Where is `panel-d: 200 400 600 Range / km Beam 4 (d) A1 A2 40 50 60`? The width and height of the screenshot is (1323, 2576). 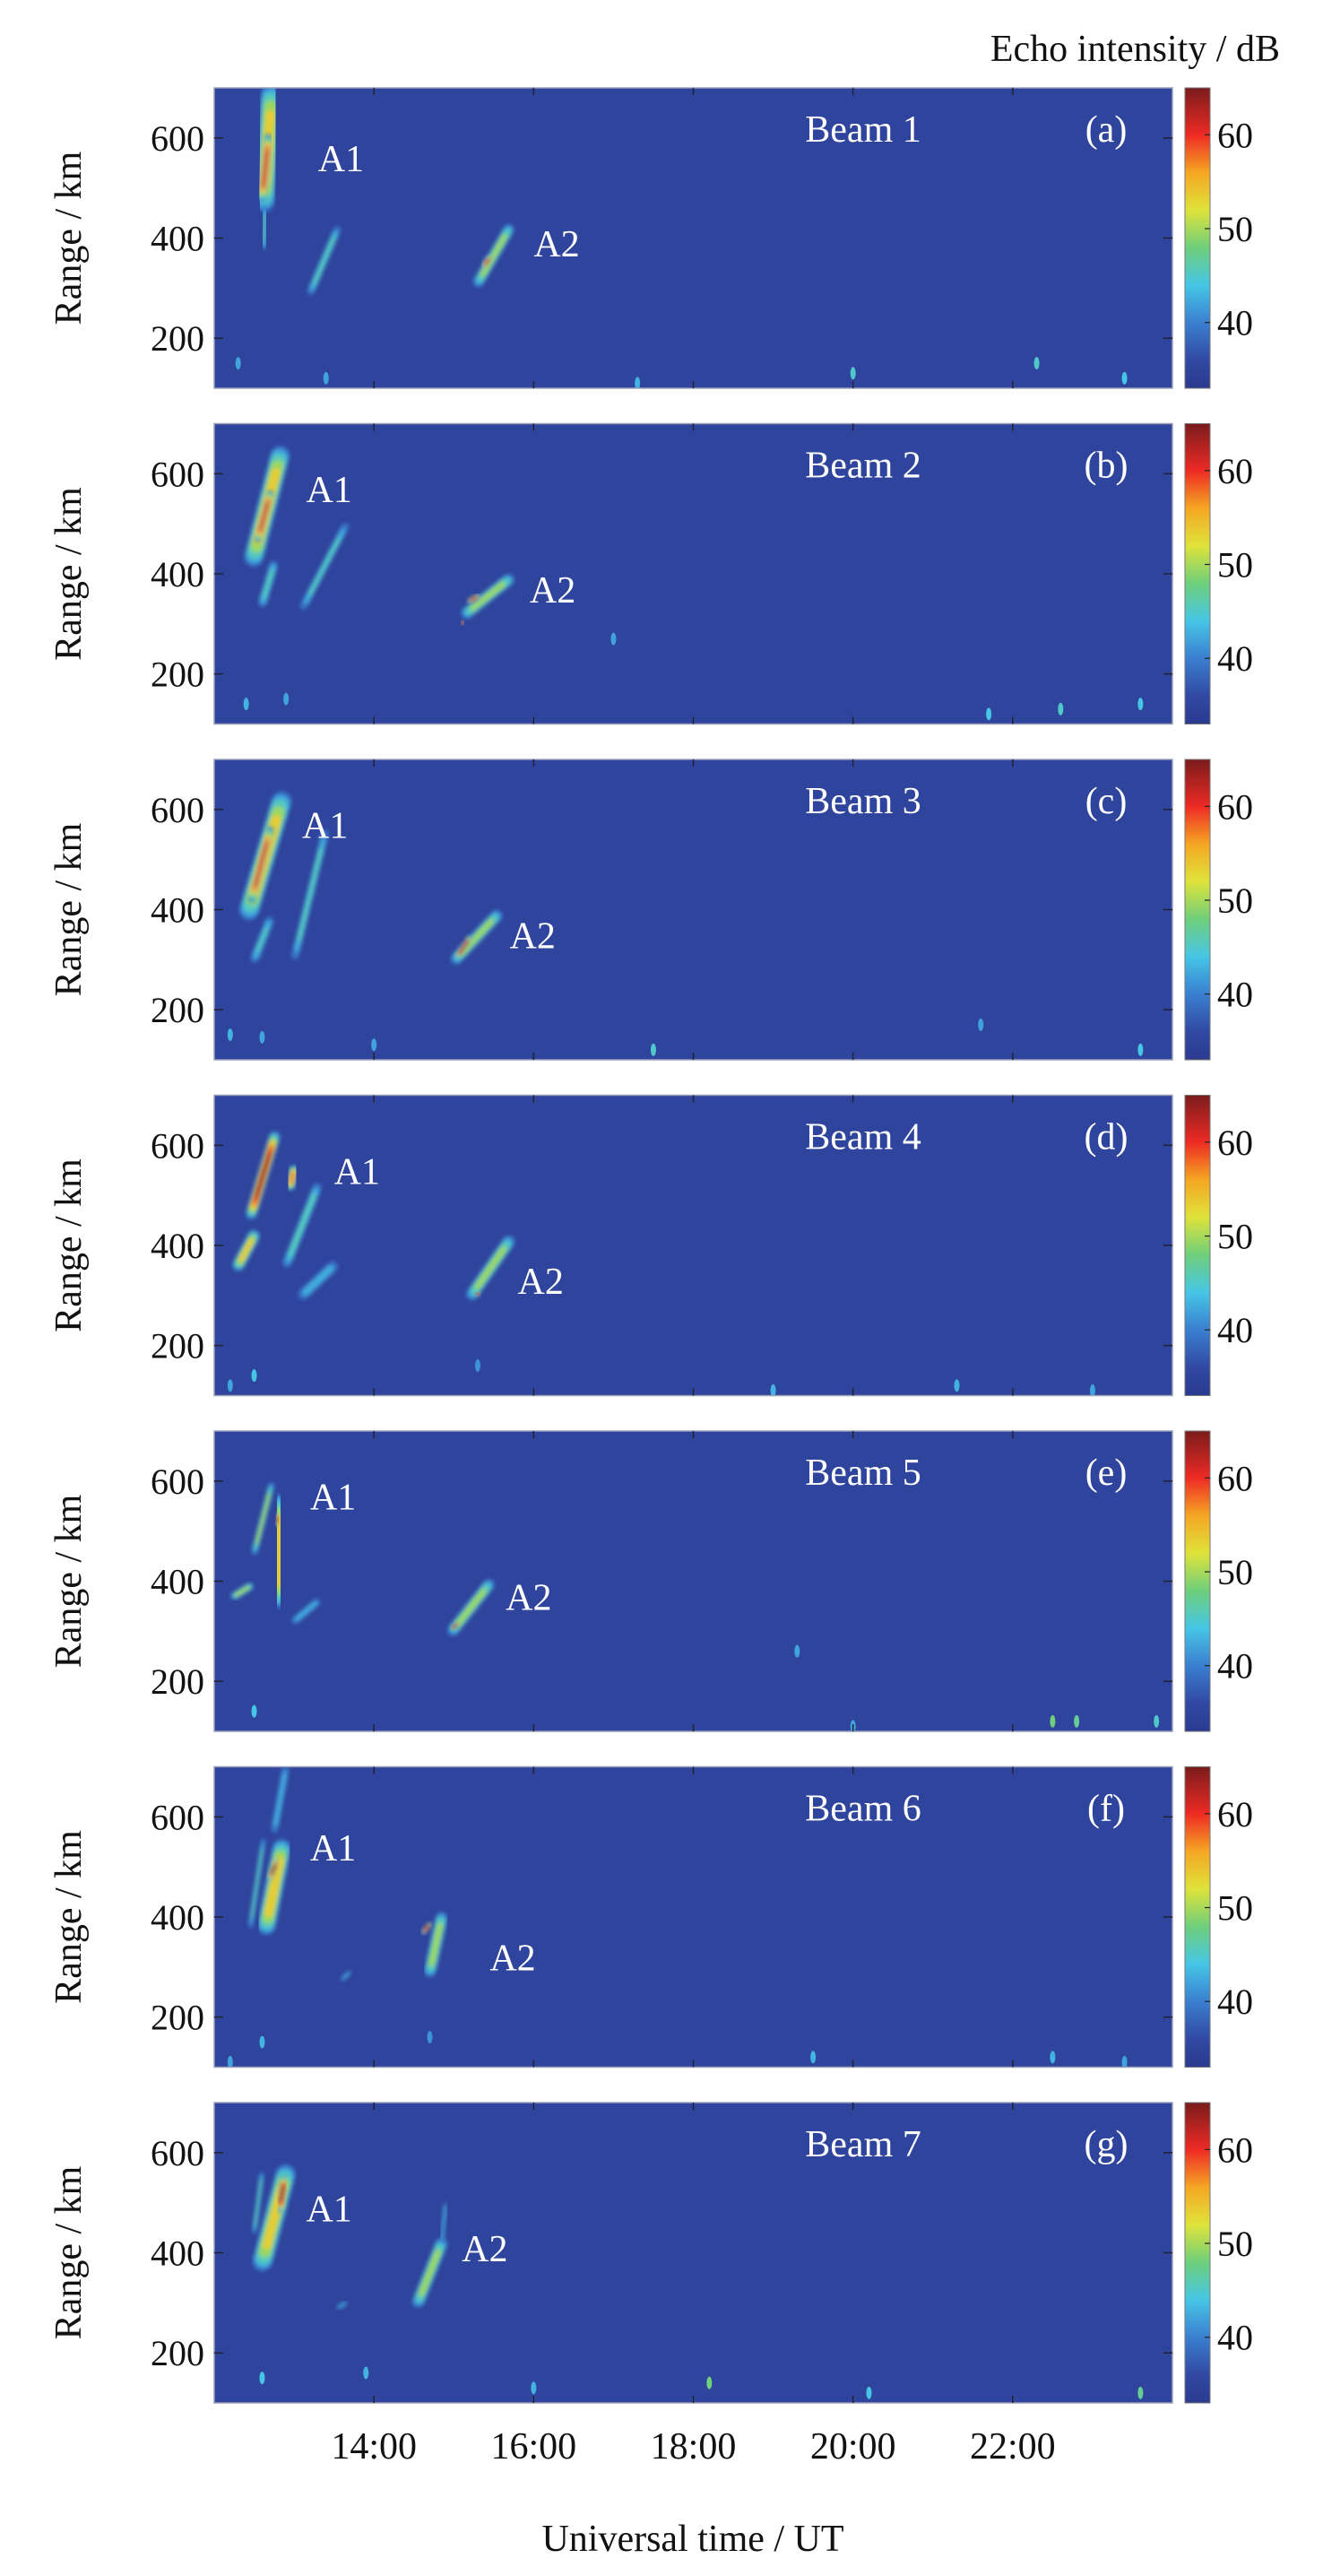 panel-d: 200 400 600 Range / km Beam 4 (d) A1 A2 40 50 60 is located at coordinates (650, 1245).